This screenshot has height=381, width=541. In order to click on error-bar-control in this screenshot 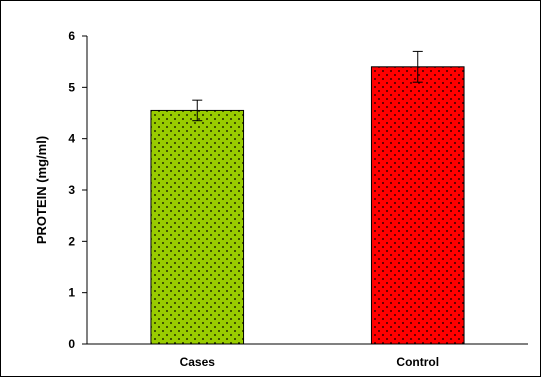, I will do `click(417, 66)`.